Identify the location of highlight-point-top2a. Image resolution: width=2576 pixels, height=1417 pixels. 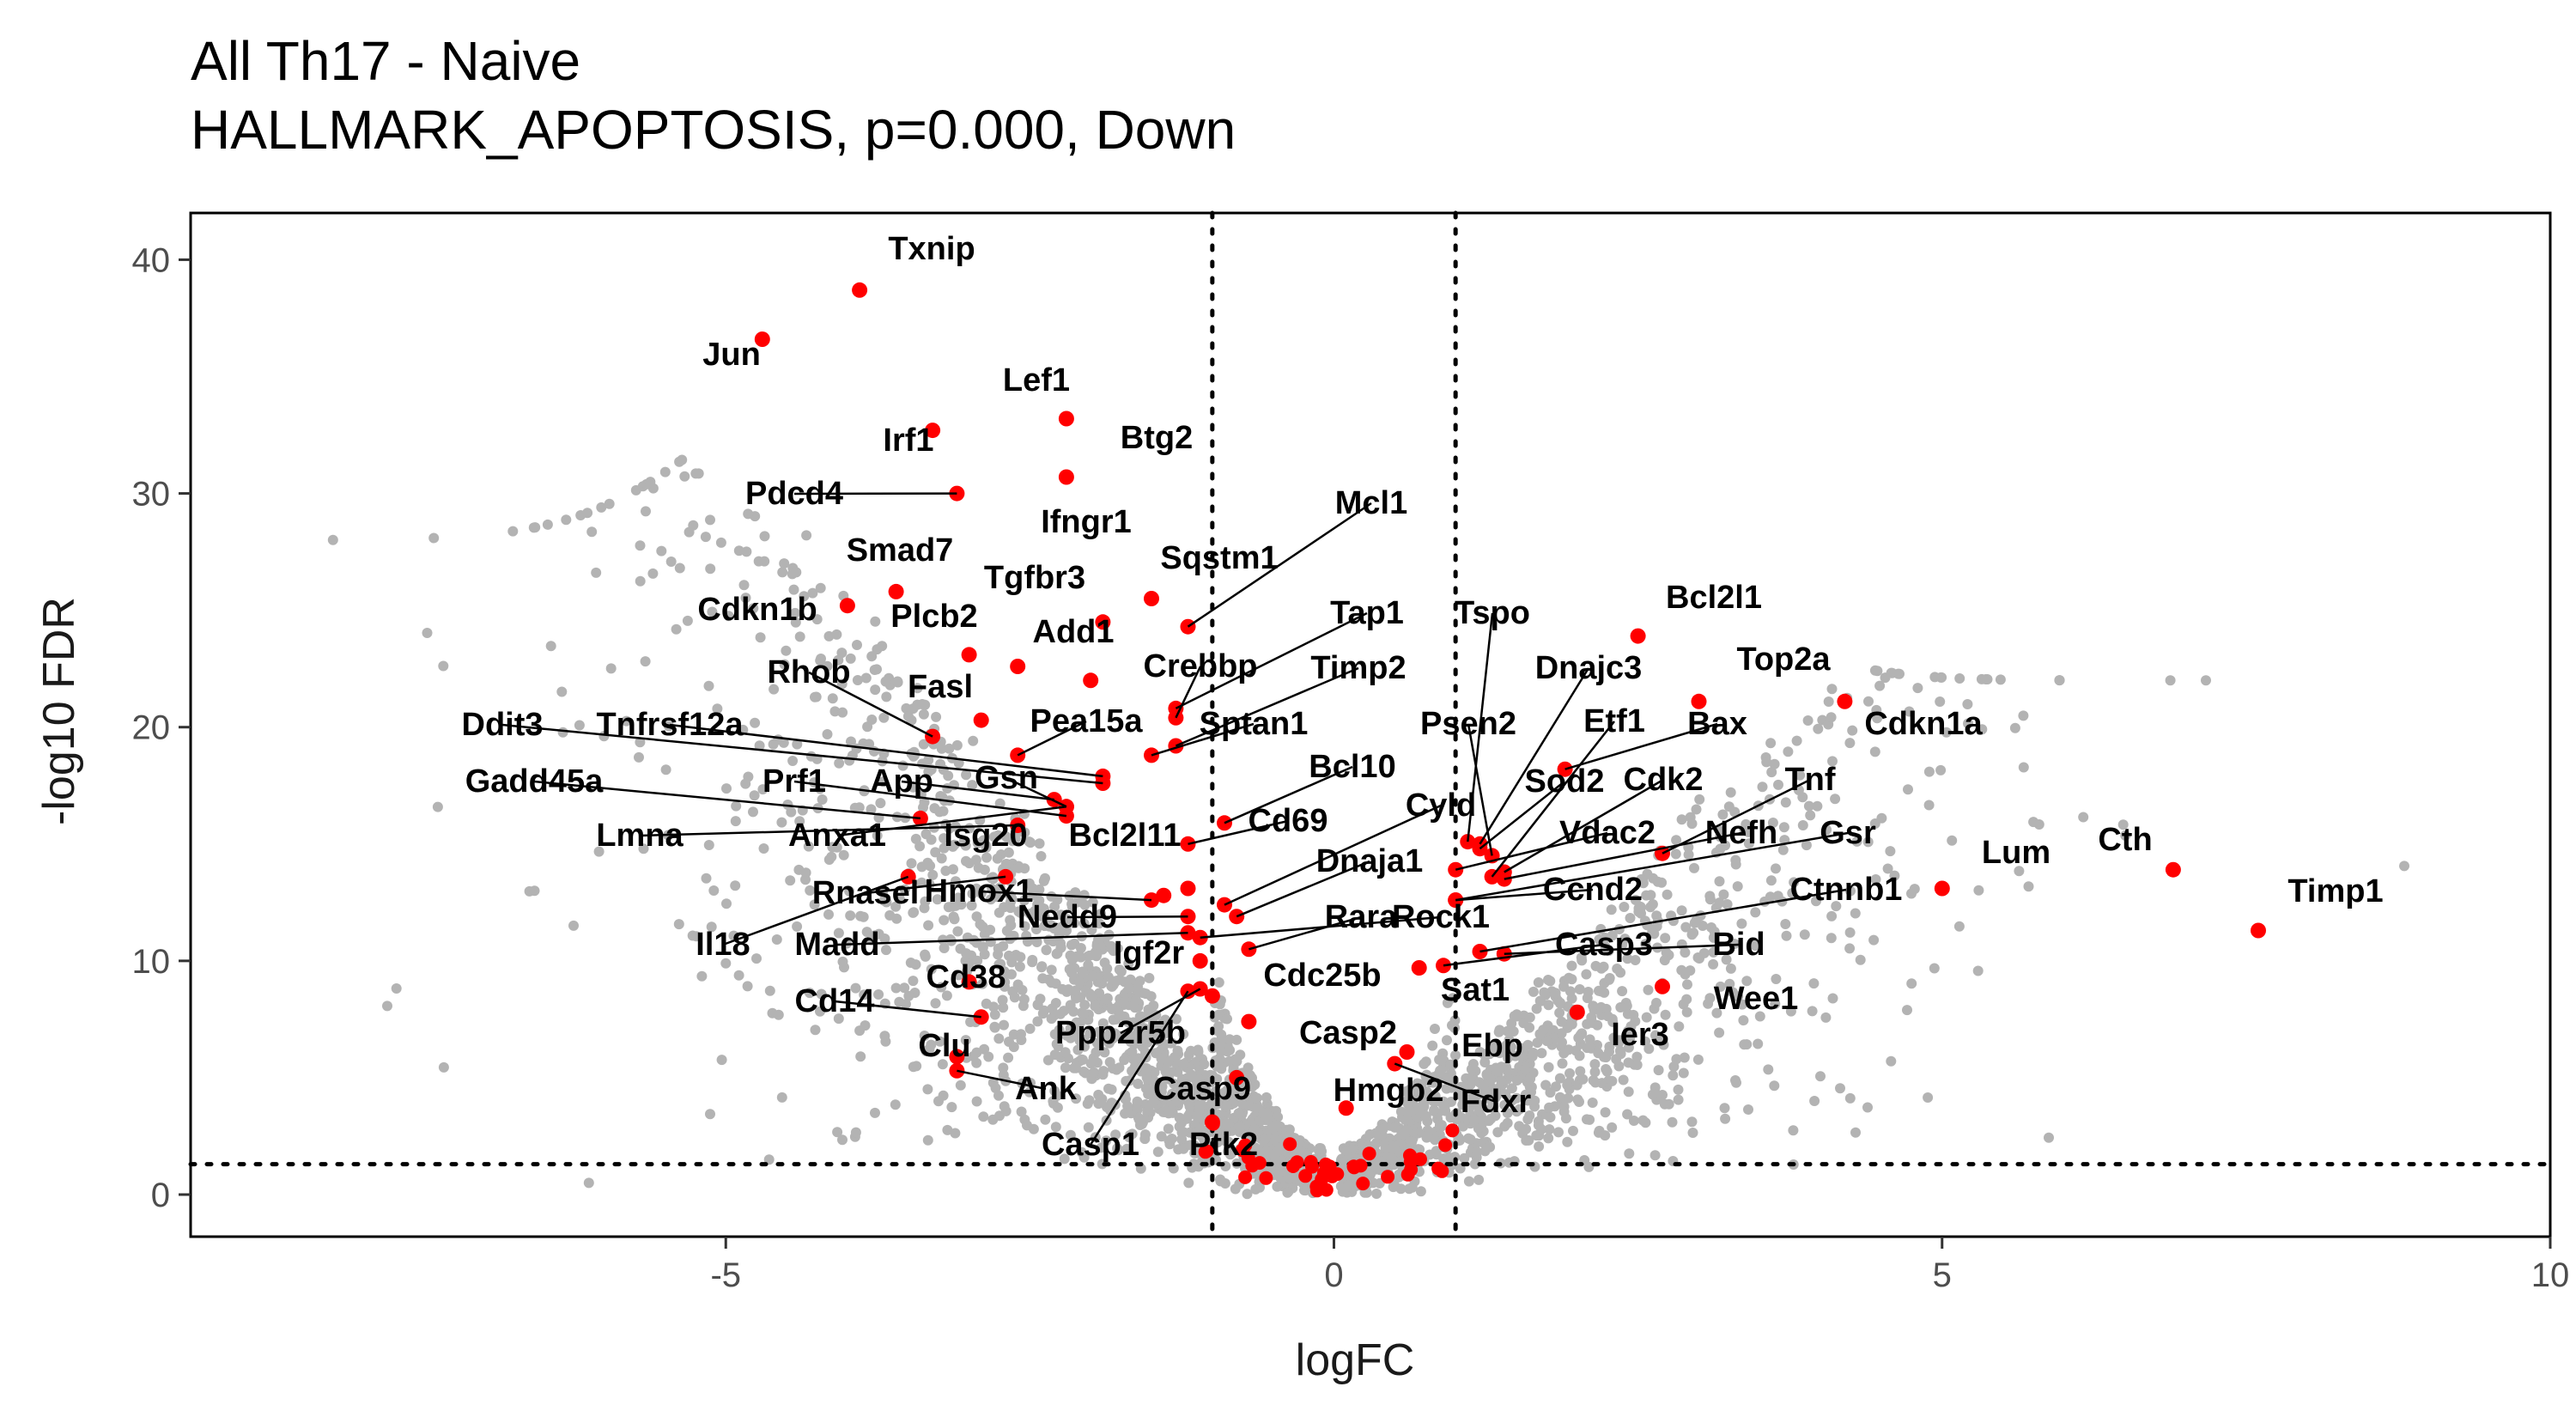
(1699, 701).